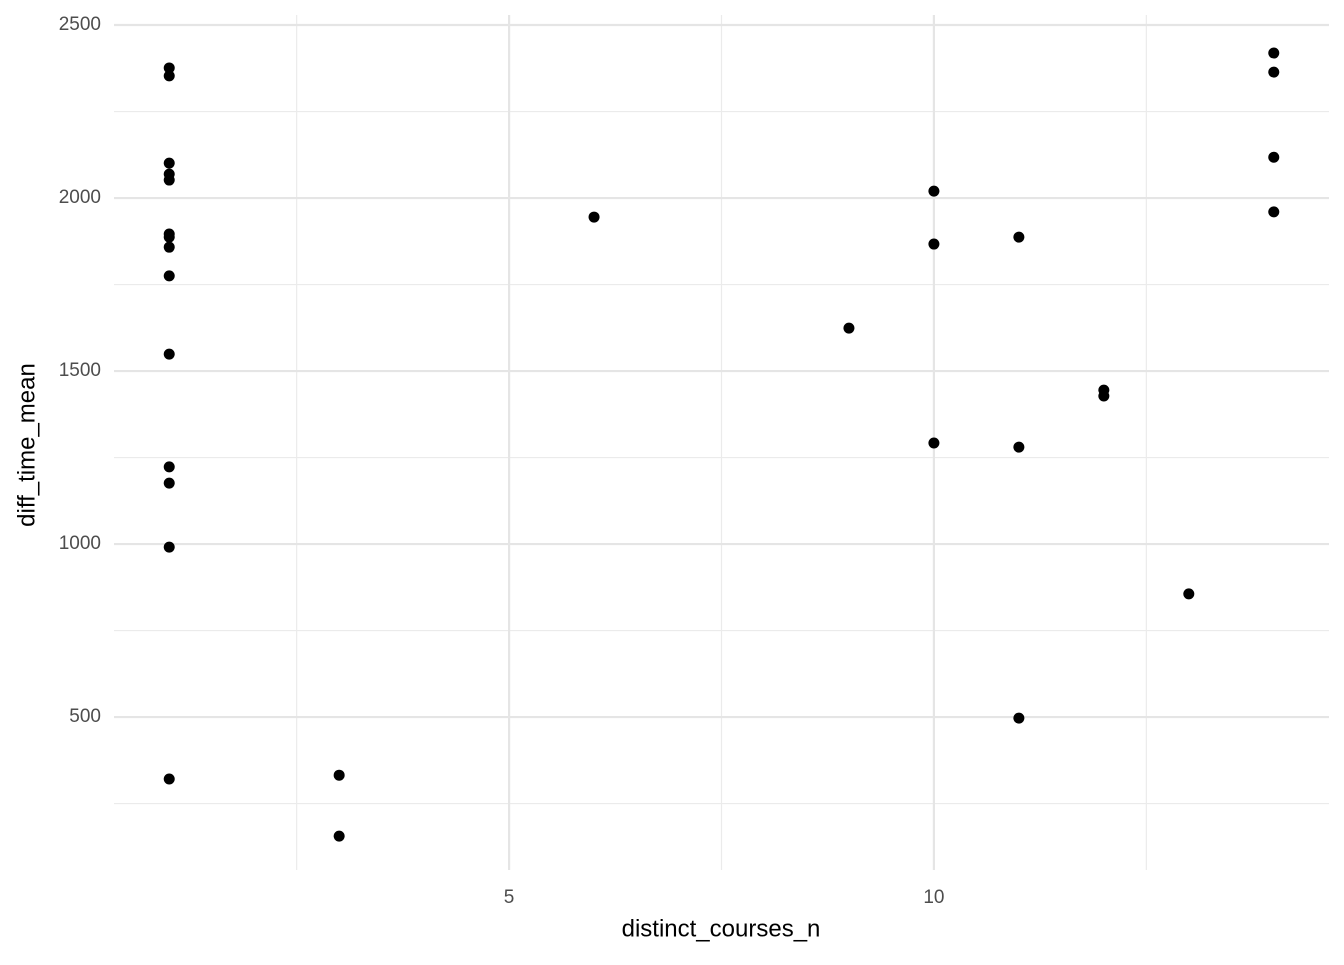  What do you see at coordinates (26, 445) in the screenshot?
I see `y-axis-title: diff_time_mean` at bounding box center [26, 445].